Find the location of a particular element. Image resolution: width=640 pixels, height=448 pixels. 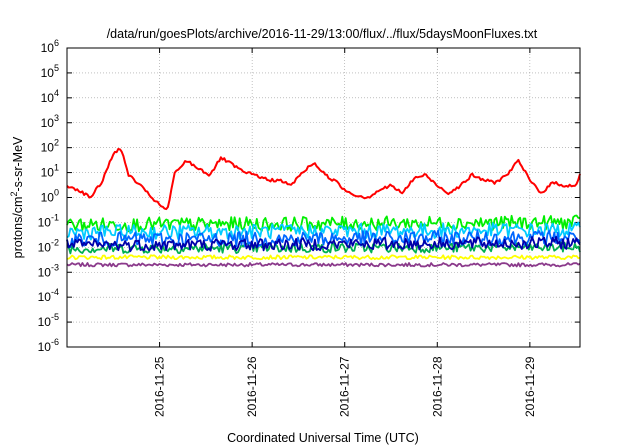

y-tick-label: 10⁰ is located at coordinates (50, 196).